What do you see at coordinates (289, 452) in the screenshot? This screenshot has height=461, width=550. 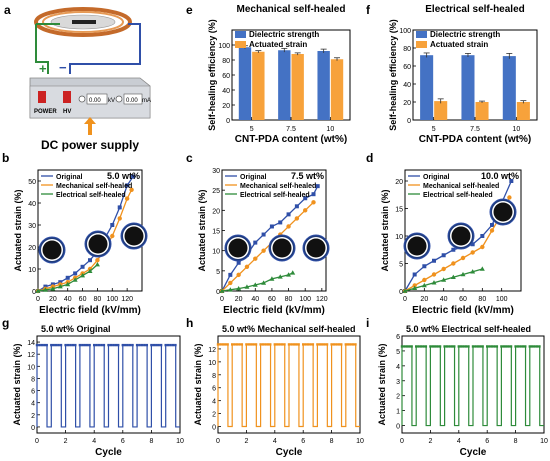 I see `x-axis-label-h: Cycle` at bounding box center [289, 452].